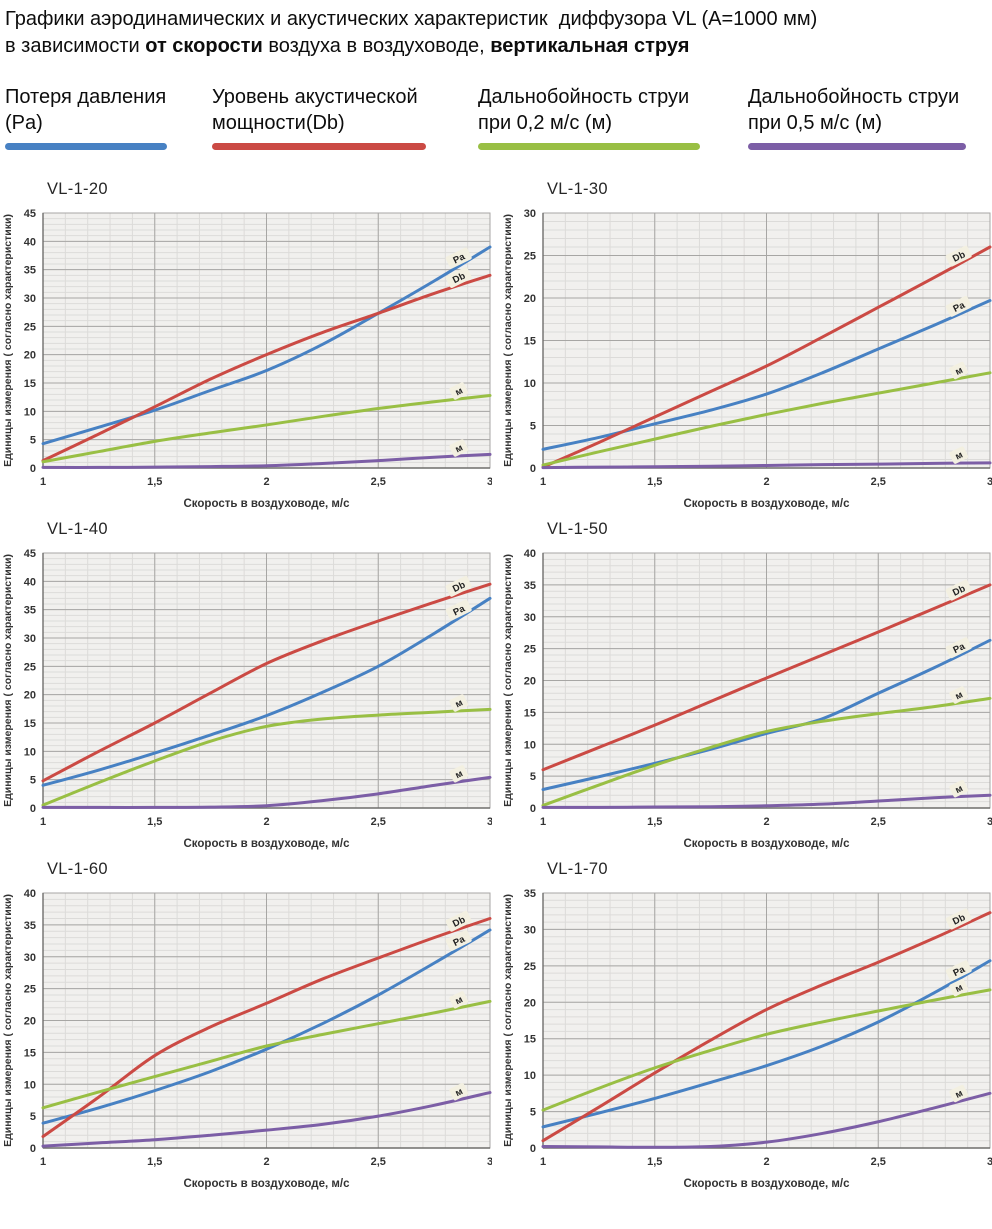 Image resolution: width=992 pixels, height=1229 pixels. What do you see at coordinates (857, 146) in the screenshot?
I see `legend-color-bar-purple` at bounding box center [857, 146].